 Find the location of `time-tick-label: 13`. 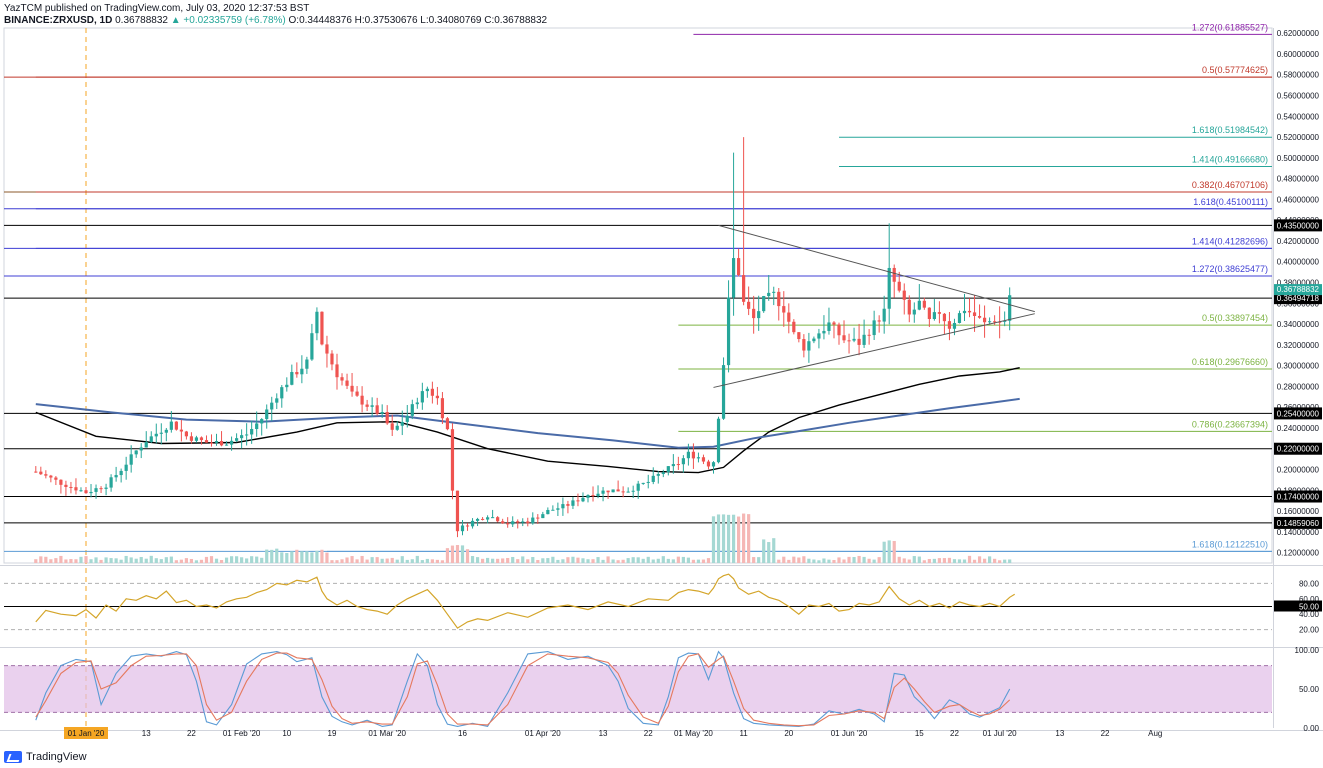

time-tick-label: 13 is located at coordinates (146, 733).